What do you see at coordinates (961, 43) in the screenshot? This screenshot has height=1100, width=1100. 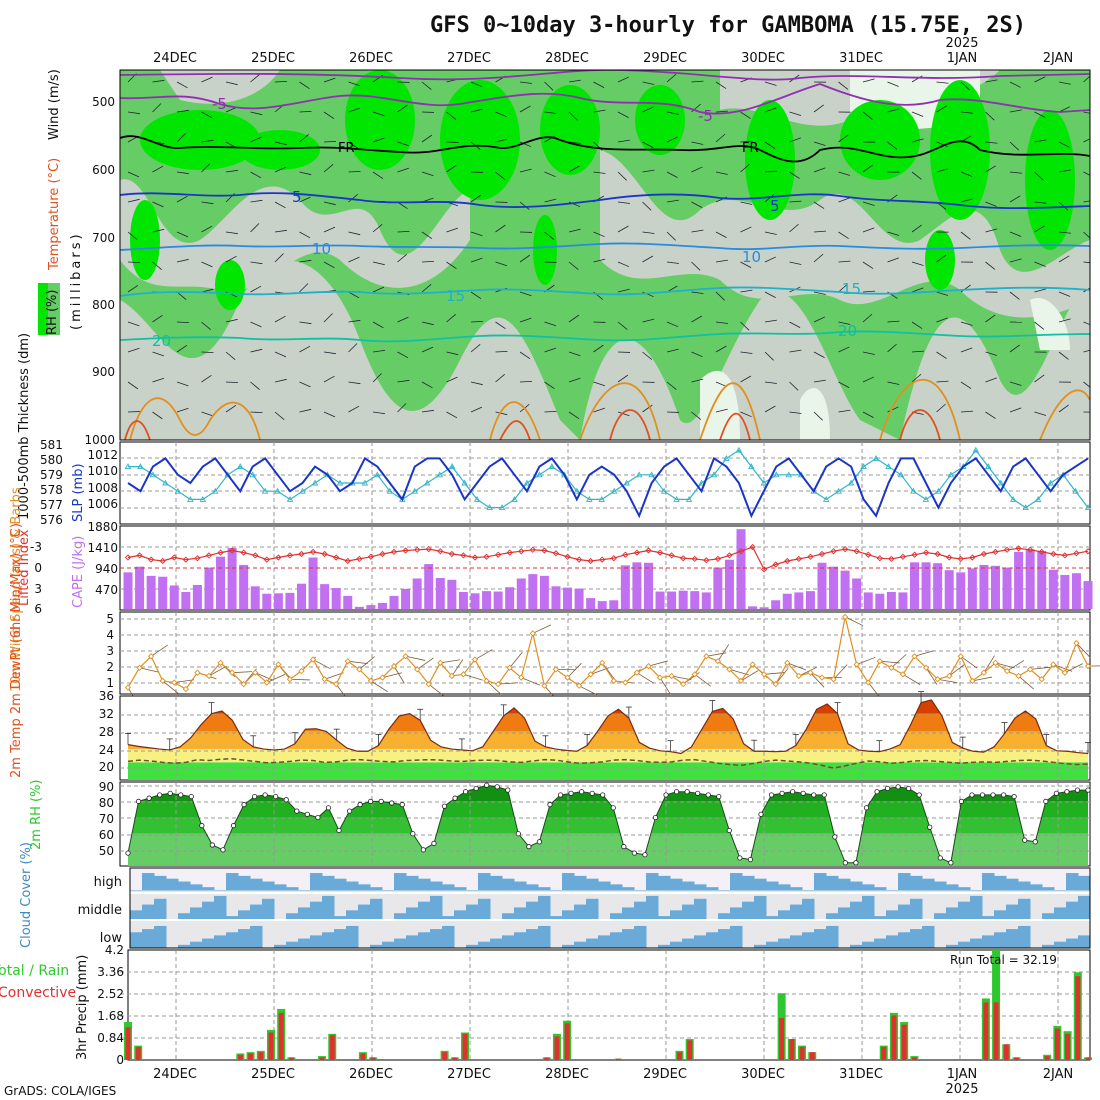 I see `year-label-top: 2025` at bounding box center [961, 43].